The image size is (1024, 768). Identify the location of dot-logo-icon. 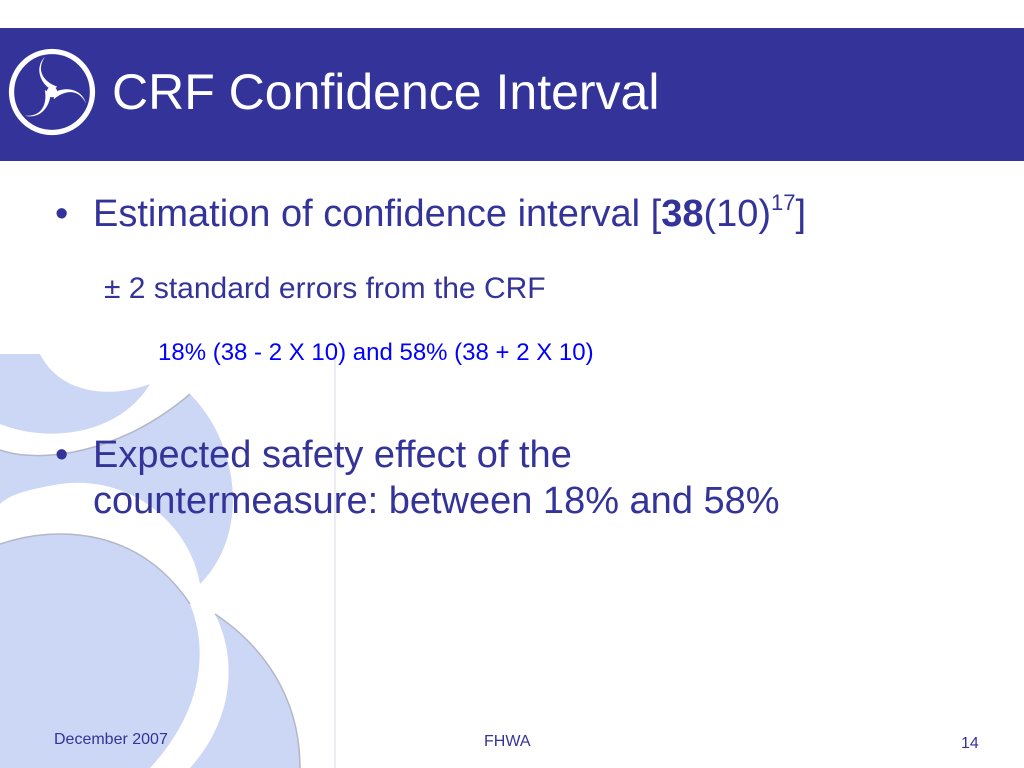
(52, 92).